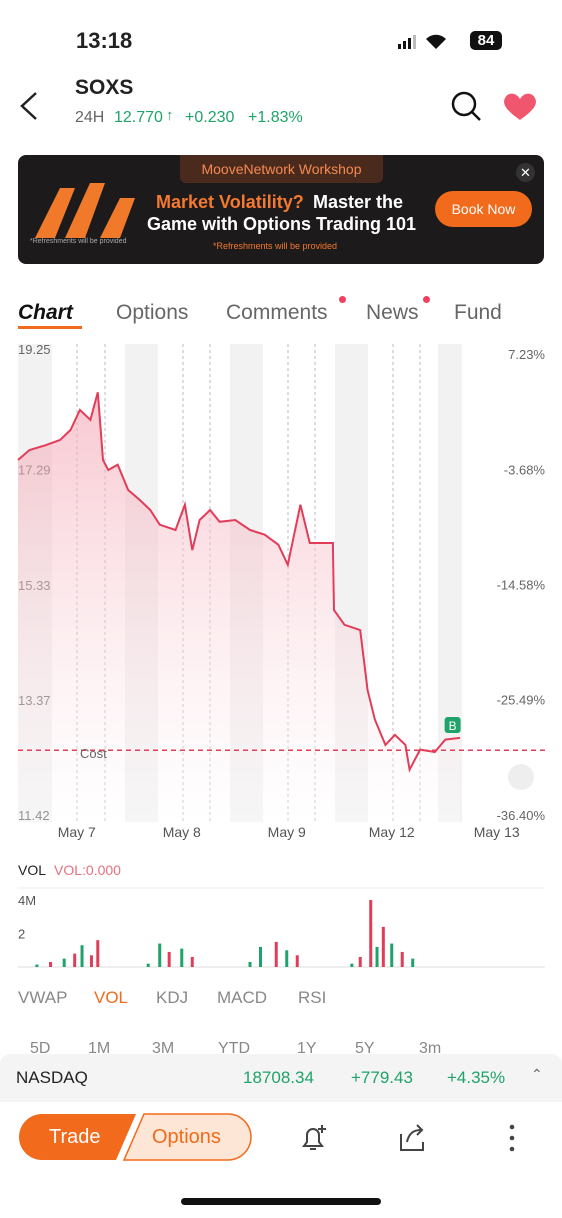 This screenshot has width=562, height=1218. What do you see at coordinates (21, 934) in the screenshot?
I see `volume-tick-label: 2` at bounding box center [21, 934].